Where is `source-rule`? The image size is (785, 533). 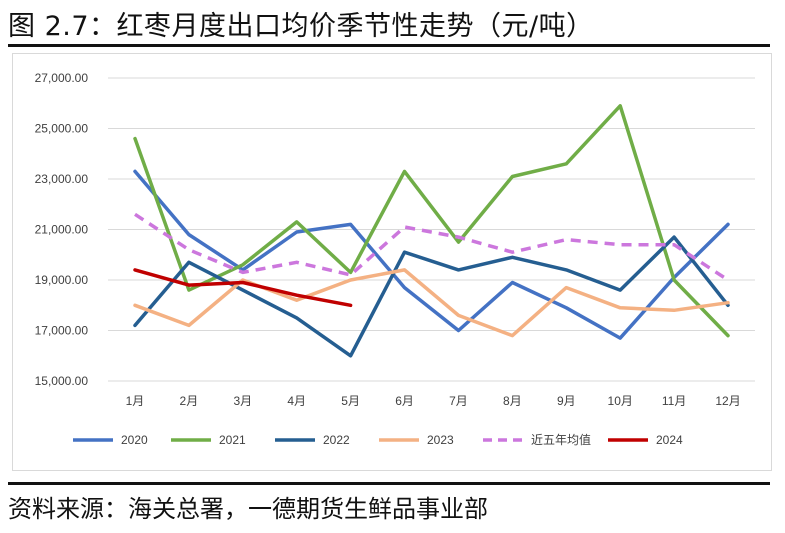
source-rule is located at coordinates (389, 483).